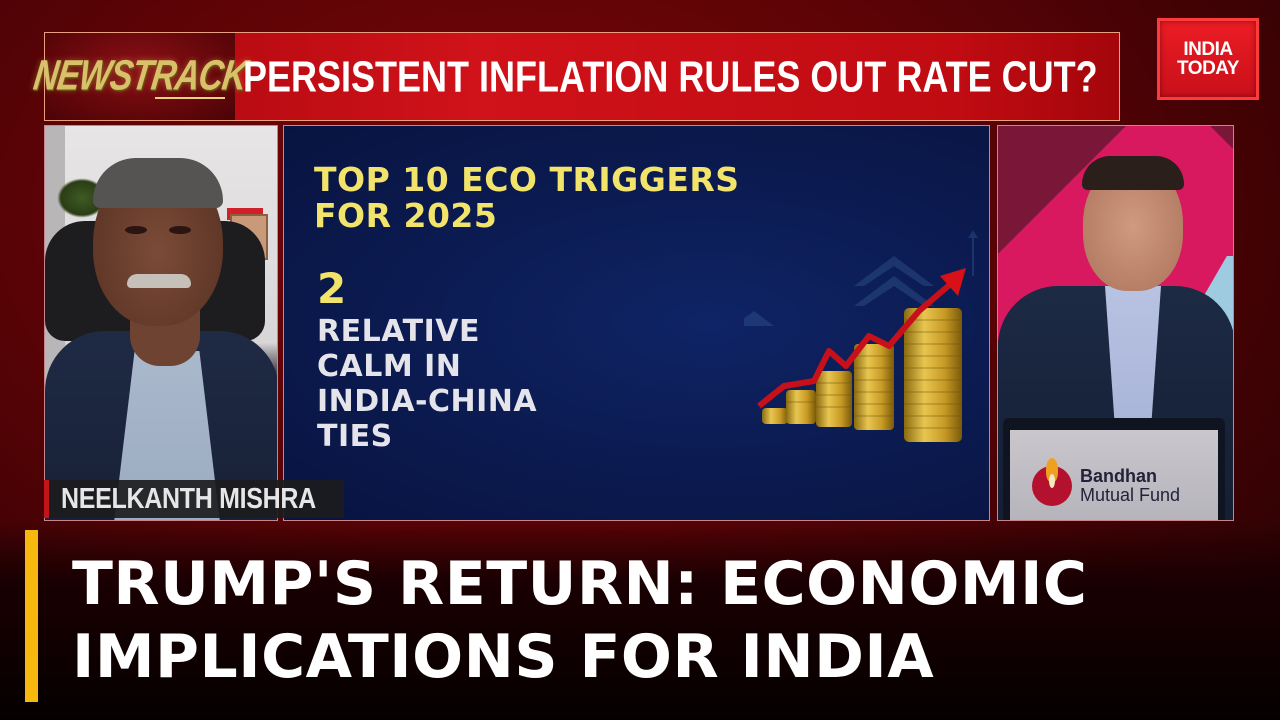  Describe the element at coordinates (190, 98) in the screenshot. I see `show-logo-underline` at that location.